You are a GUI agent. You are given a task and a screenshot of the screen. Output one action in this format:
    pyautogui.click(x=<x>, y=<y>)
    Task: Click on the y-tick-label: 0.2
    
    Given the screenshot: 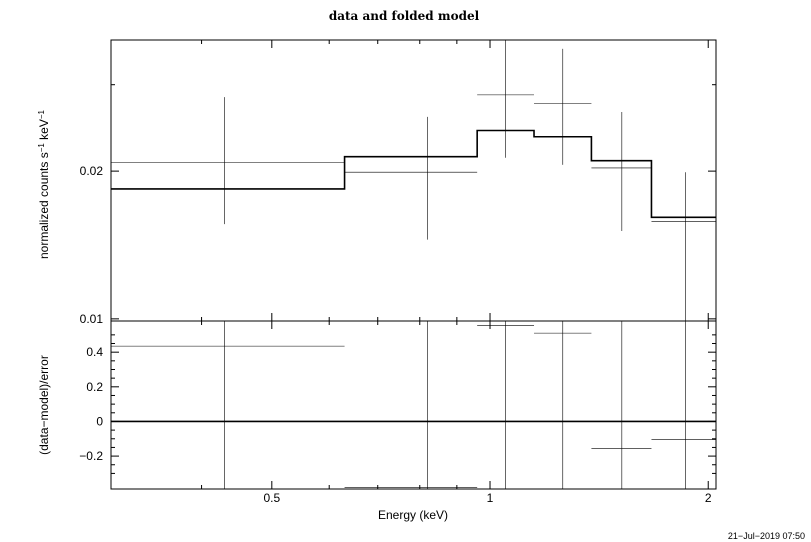 What is the action you would take?
    pyautogui.click(x=94, y=387)
    